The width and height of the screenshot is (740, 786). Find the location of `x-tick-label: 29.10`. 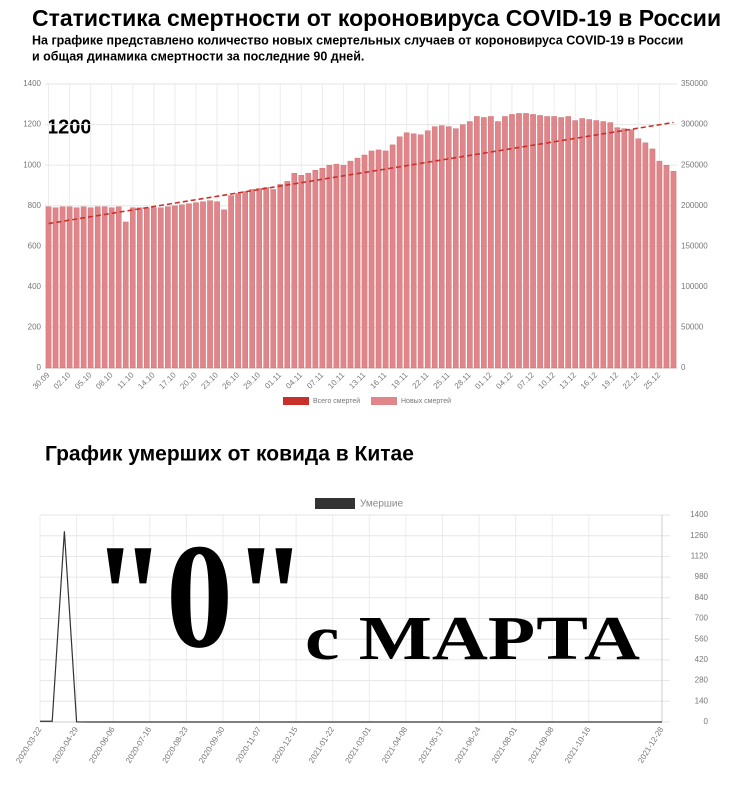

x-tick-label: 29.10 is located at coordinates (252, 380).